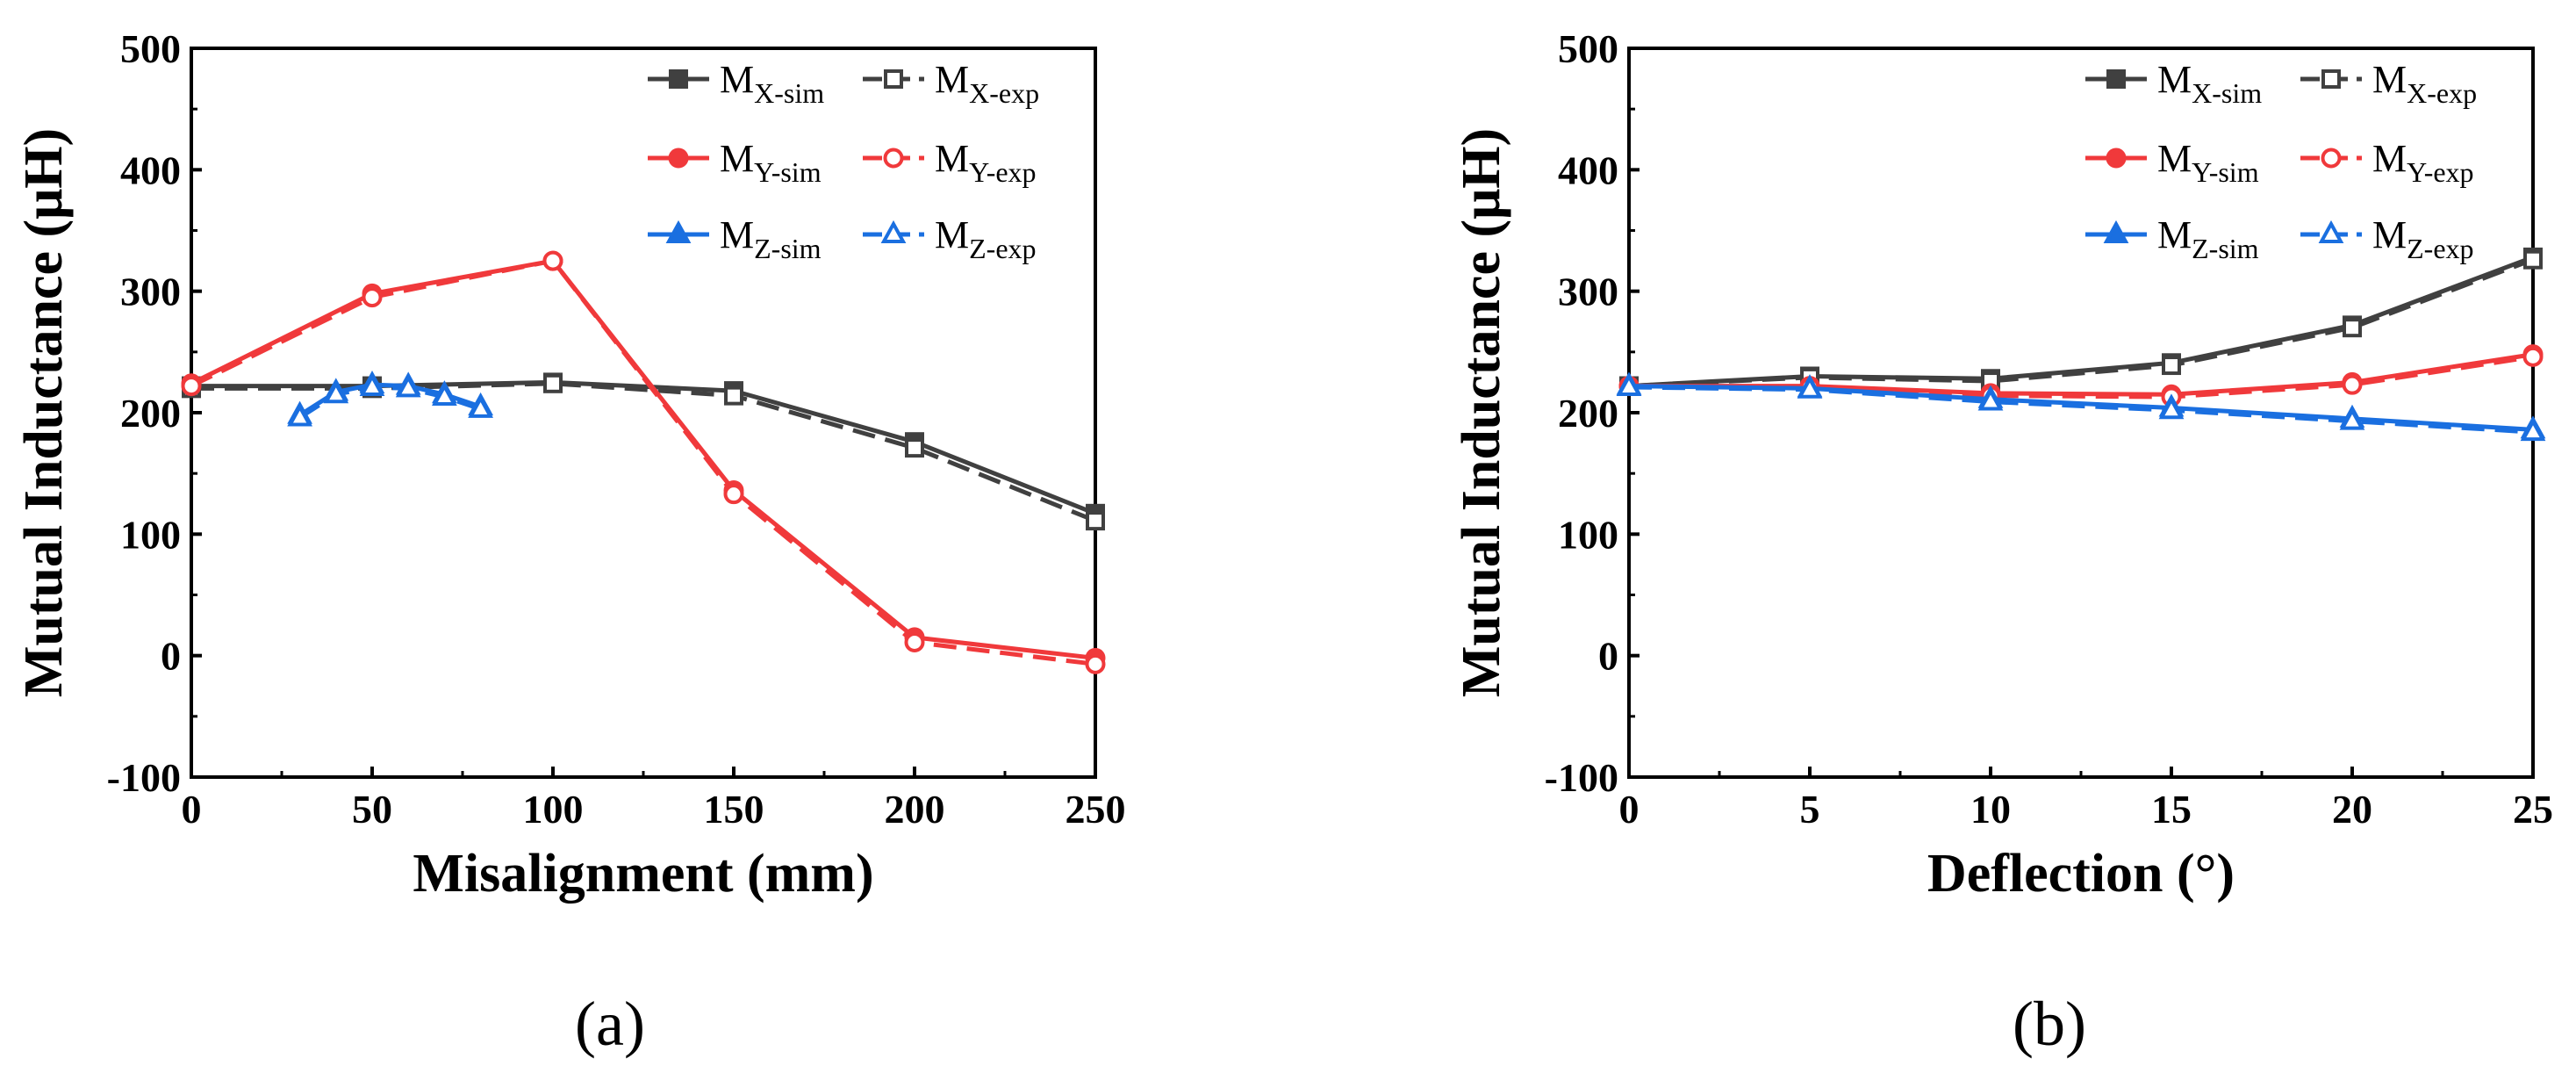  Describe the element at coordinates (2171, 809) in the screenshot. I see `x-tick-label: 15` at that location.